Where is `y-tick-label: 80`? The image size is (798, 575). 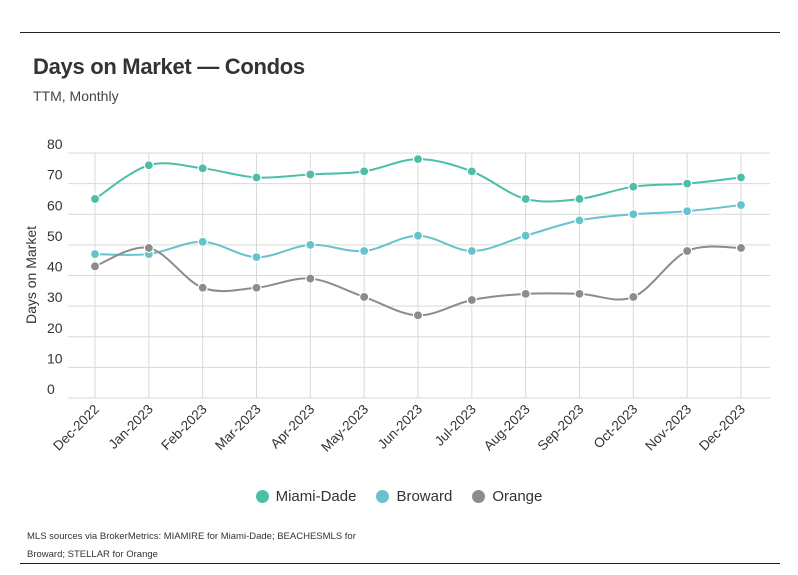
y-tick-label: 80 is located at coordinates (55, 144).